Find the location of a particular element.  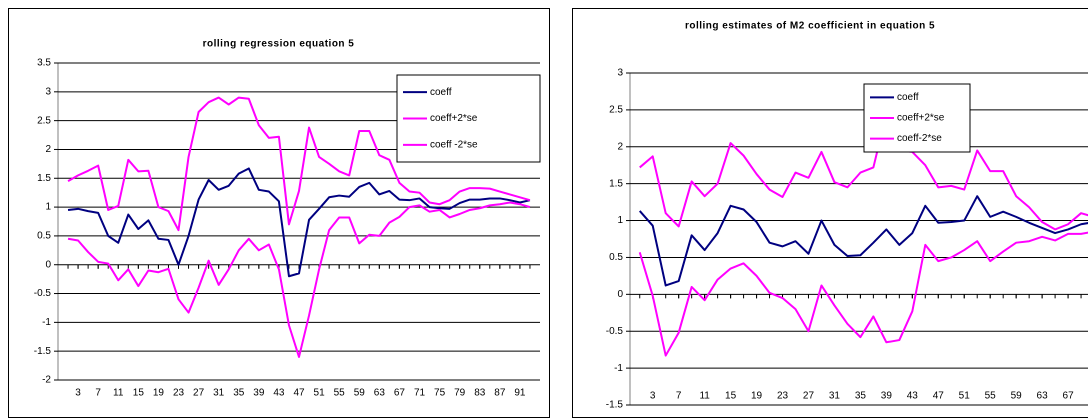

legend-label: coeff -2*se is located at coordinates (454, 145).